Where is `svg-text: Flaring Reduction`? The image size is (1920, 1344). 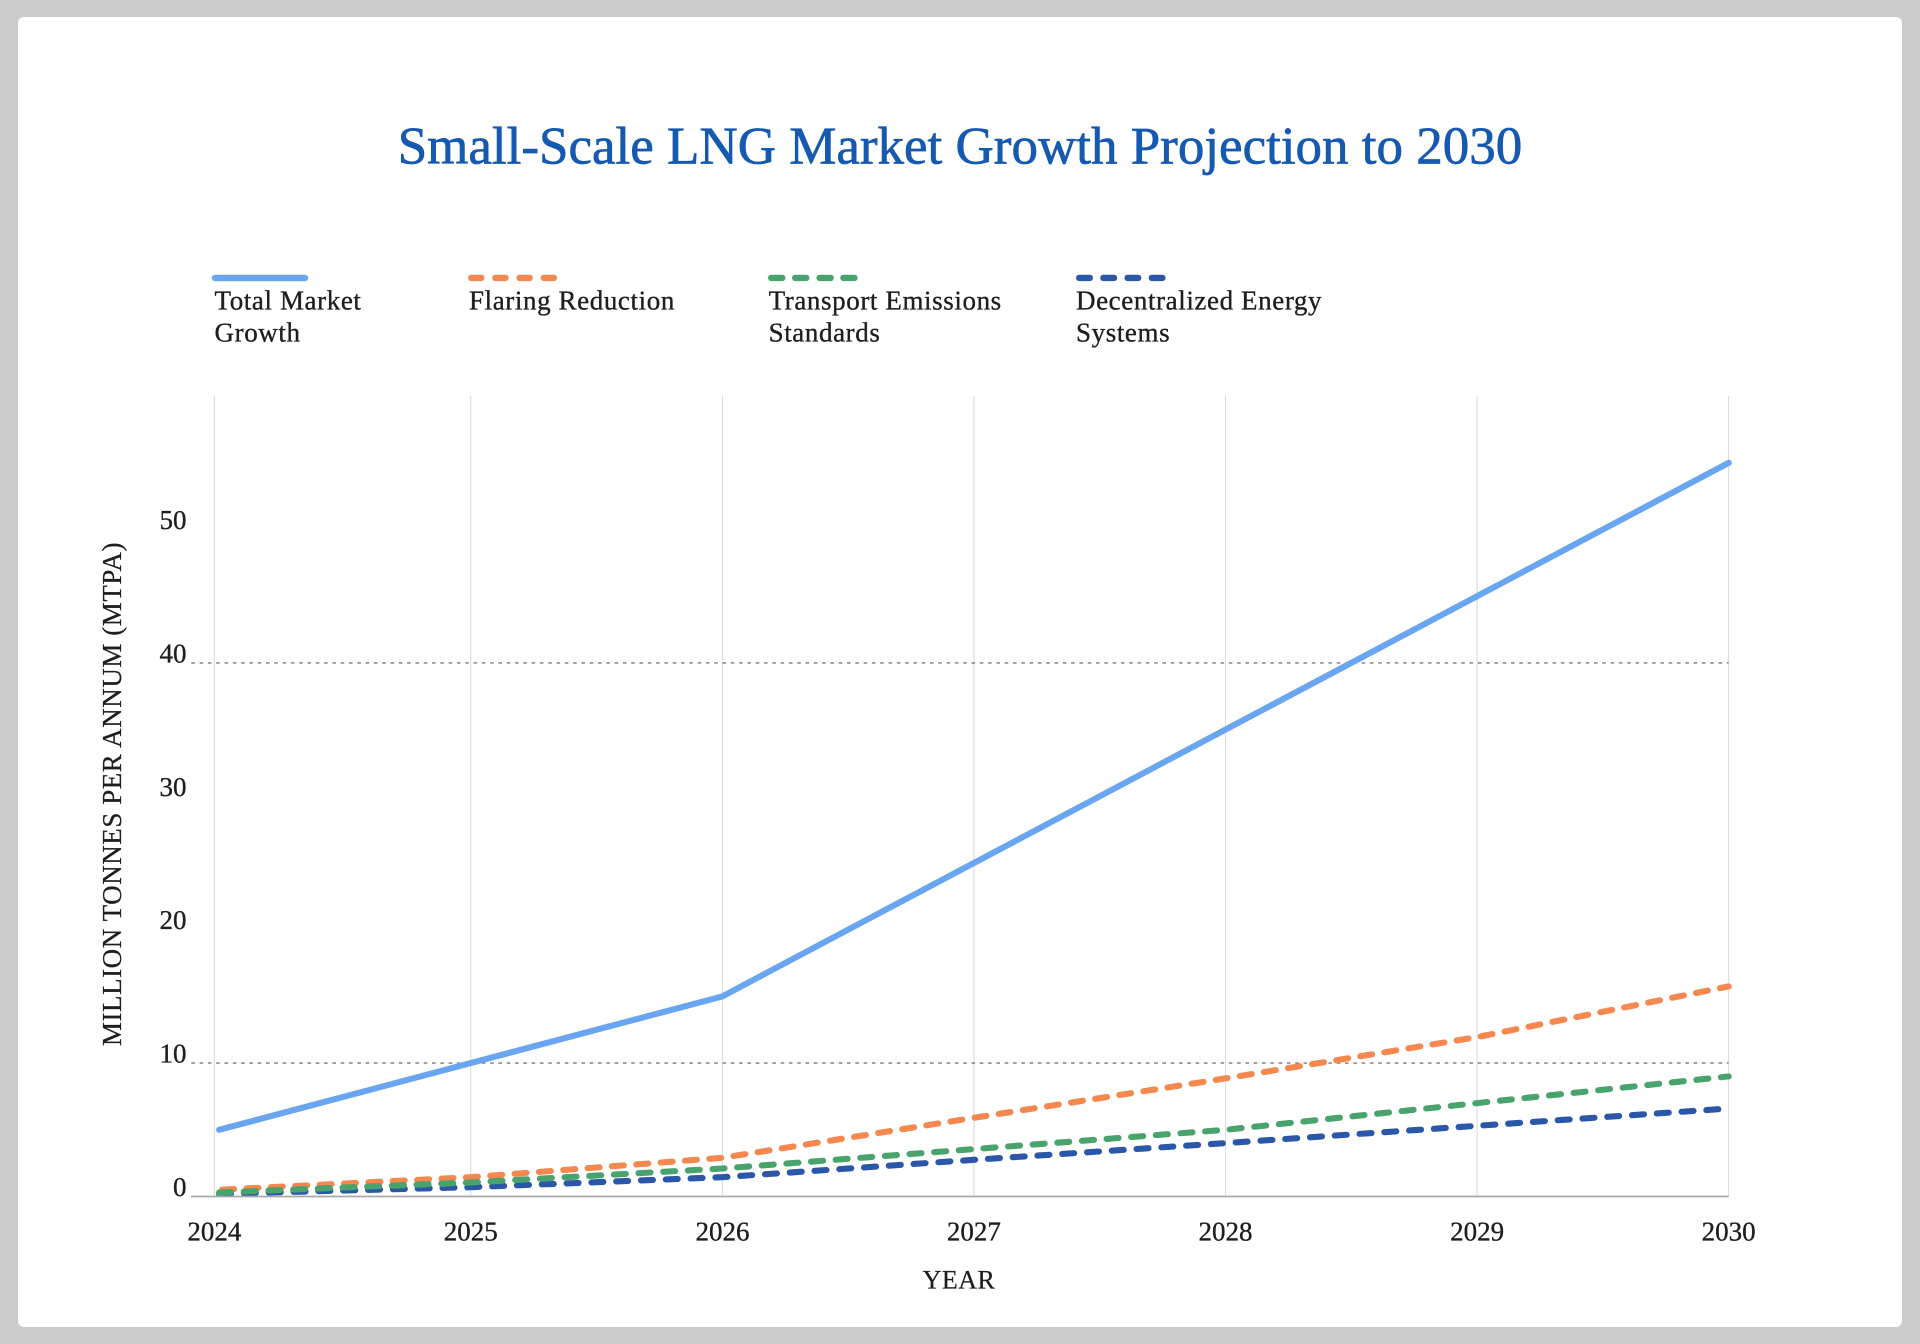
svg-text: Flaring Reduction is located at coordinates (572, 300).